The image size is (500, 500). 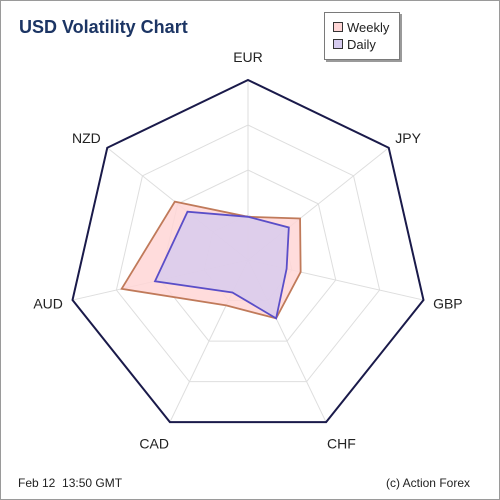 I want to click on axis-label-gbp: GBP, so click(x=448, y=304).